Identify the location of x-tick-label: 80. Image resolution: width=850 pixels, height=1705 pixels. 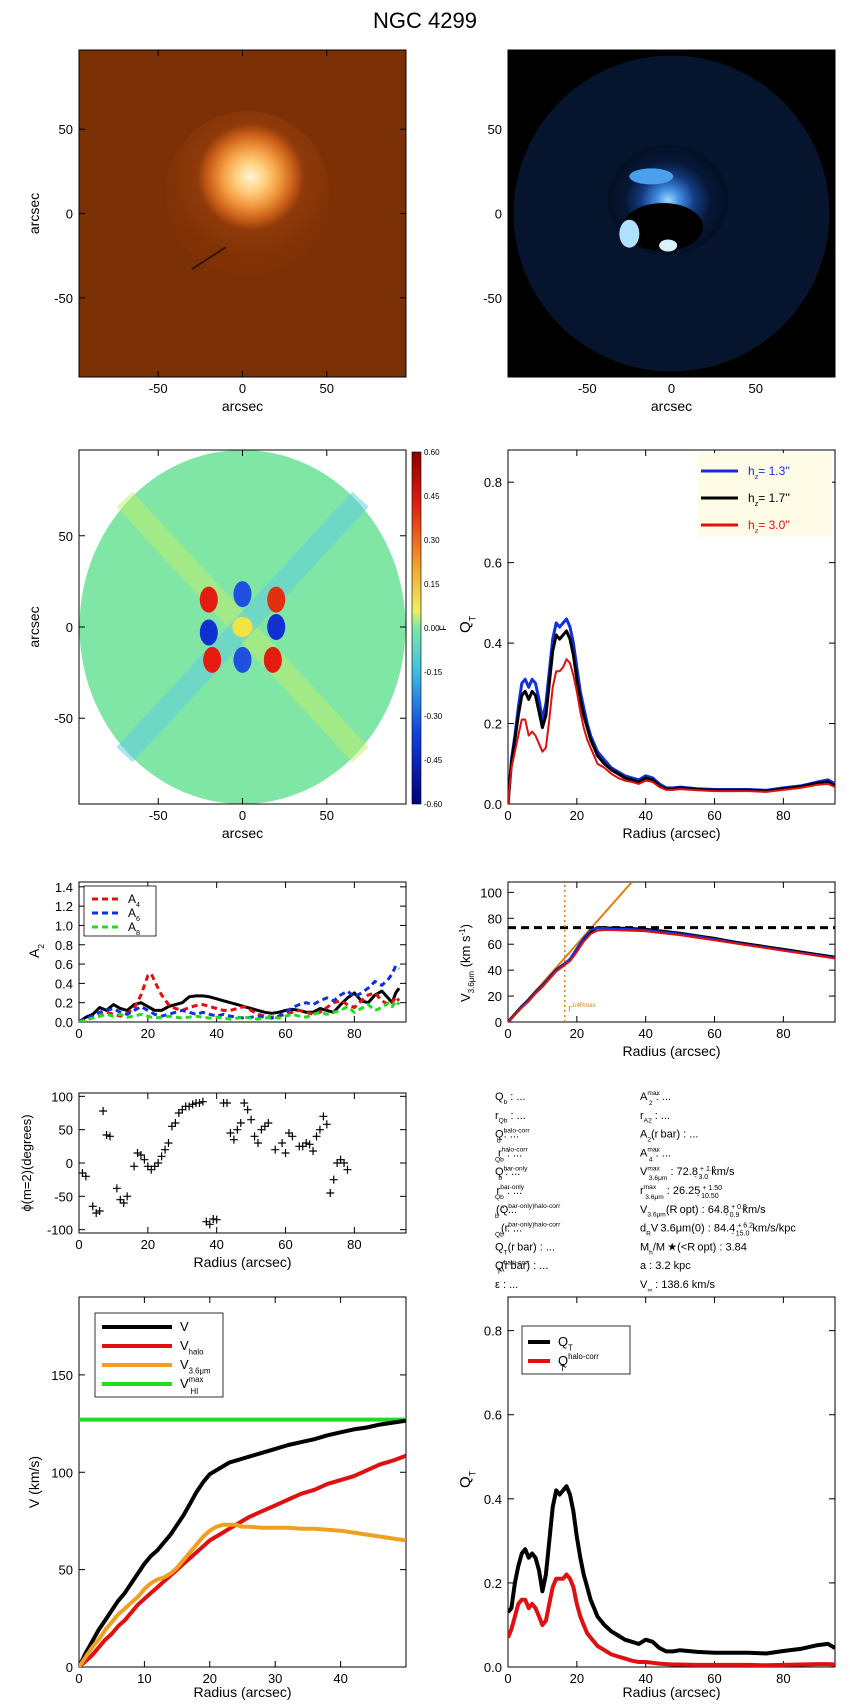
(783, 1678).